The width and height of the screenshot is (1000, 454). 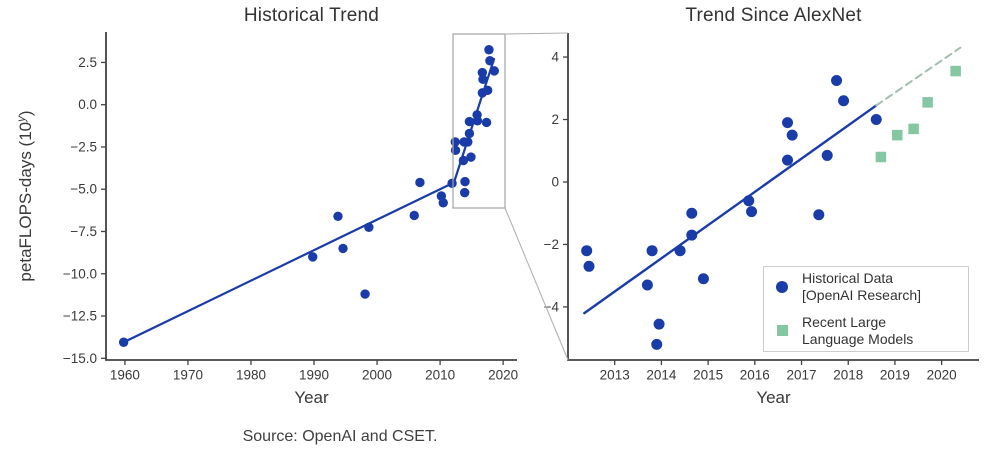 I want to click on legend-label-line: [OpenAI Research], so click(x=862, y=295).